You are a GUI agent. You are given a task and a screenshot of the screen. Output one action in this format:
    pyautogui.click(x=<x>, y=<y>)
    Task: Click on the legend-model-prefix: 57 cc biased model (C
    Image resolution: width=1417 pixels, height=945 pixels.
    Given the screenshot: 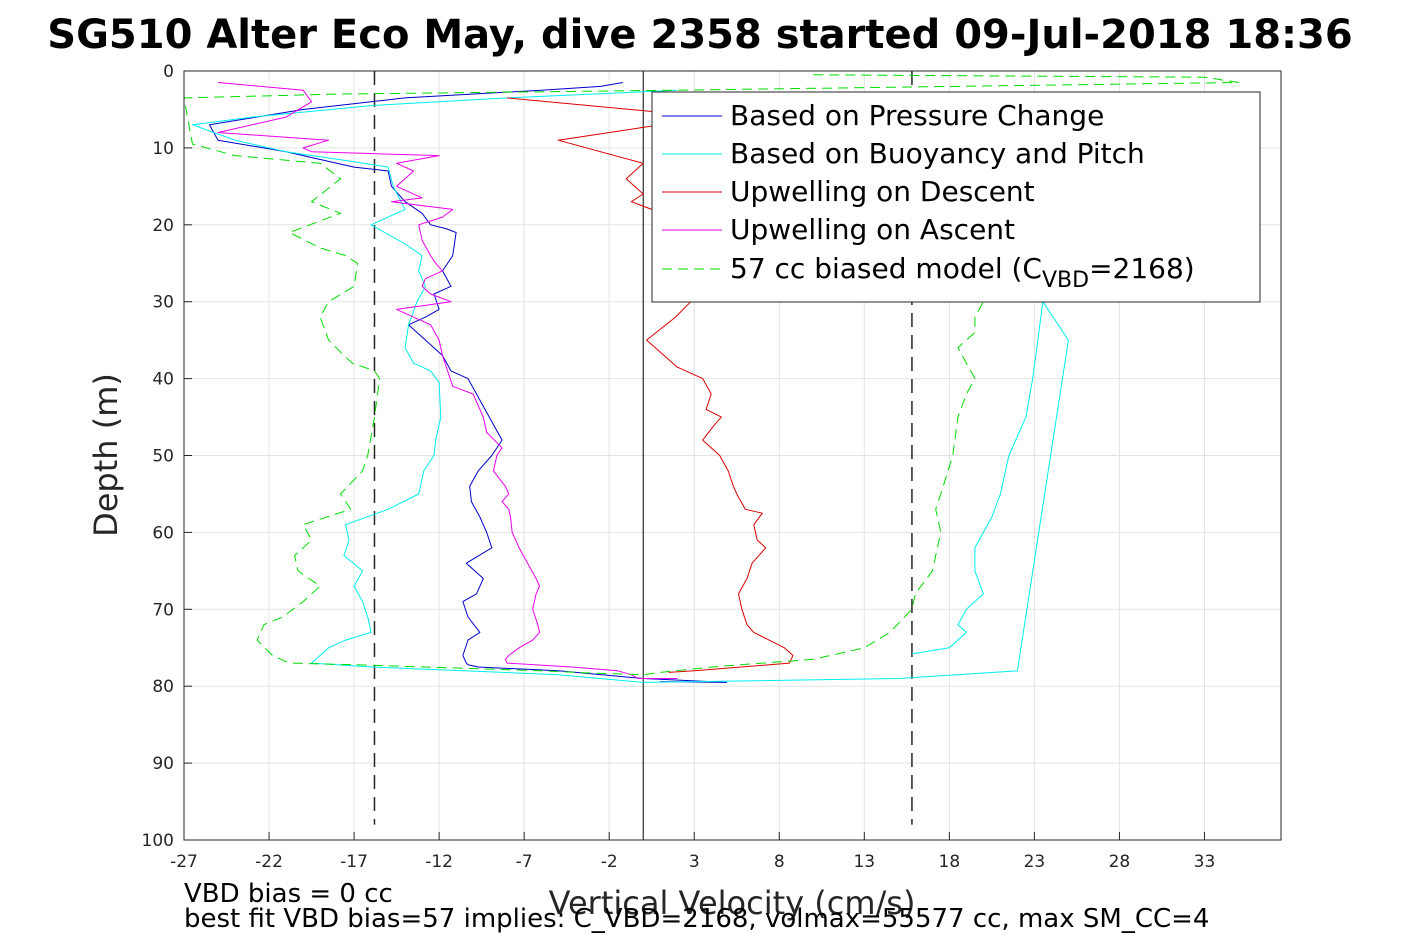 What is the action you would take?
    pyautogui.click(x=886, y=268)
    